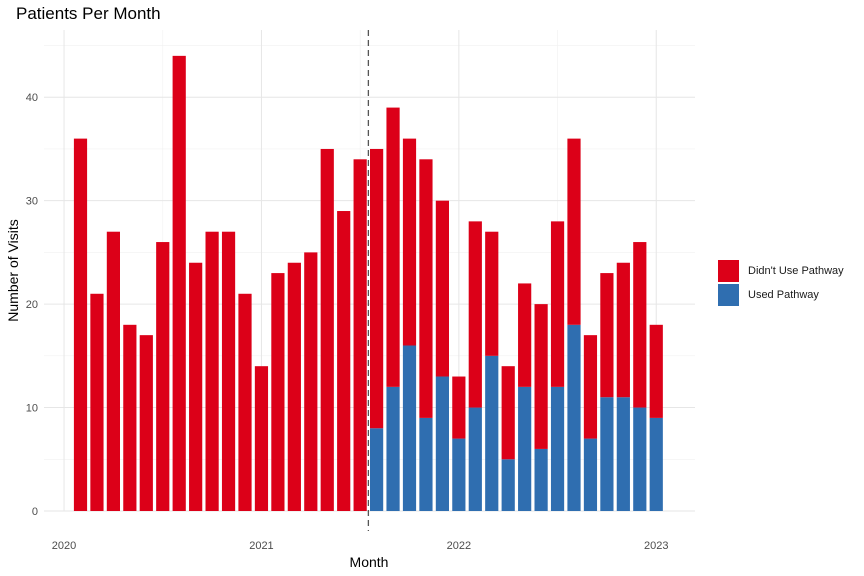  Describe the element at coordinates (35, 512) in the screenshot. I see `y-tick-label: 0` at that location.